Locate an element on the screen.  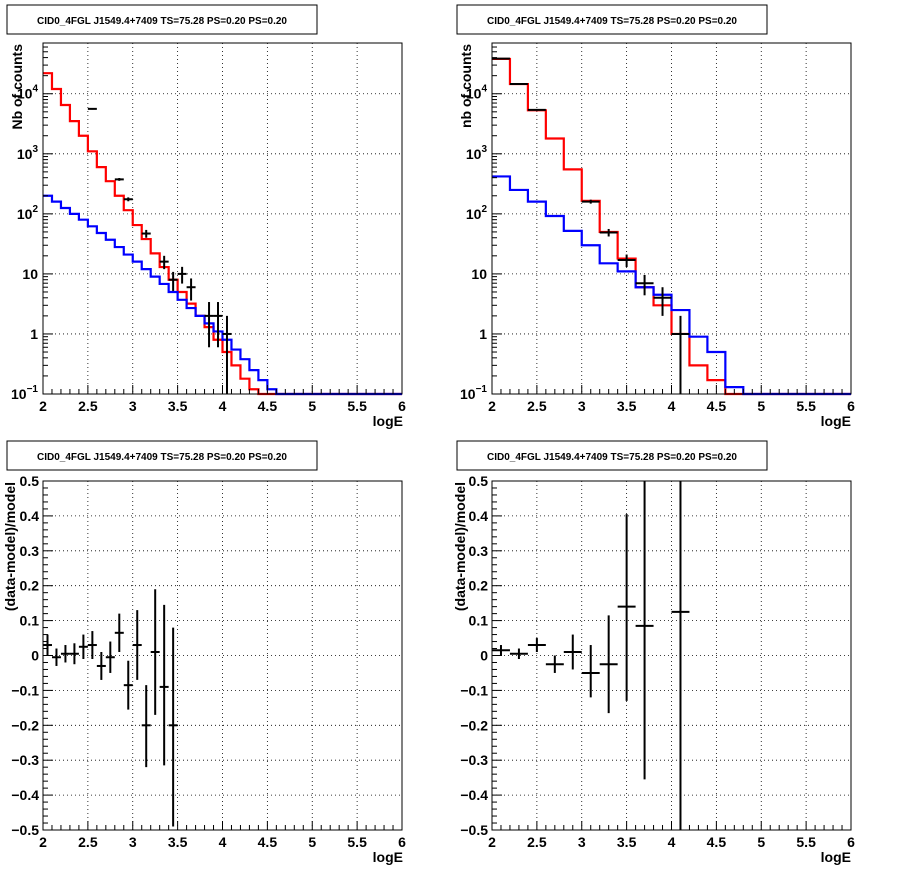
y-tick-label: −0.4 is located at coordinates (474, 795).